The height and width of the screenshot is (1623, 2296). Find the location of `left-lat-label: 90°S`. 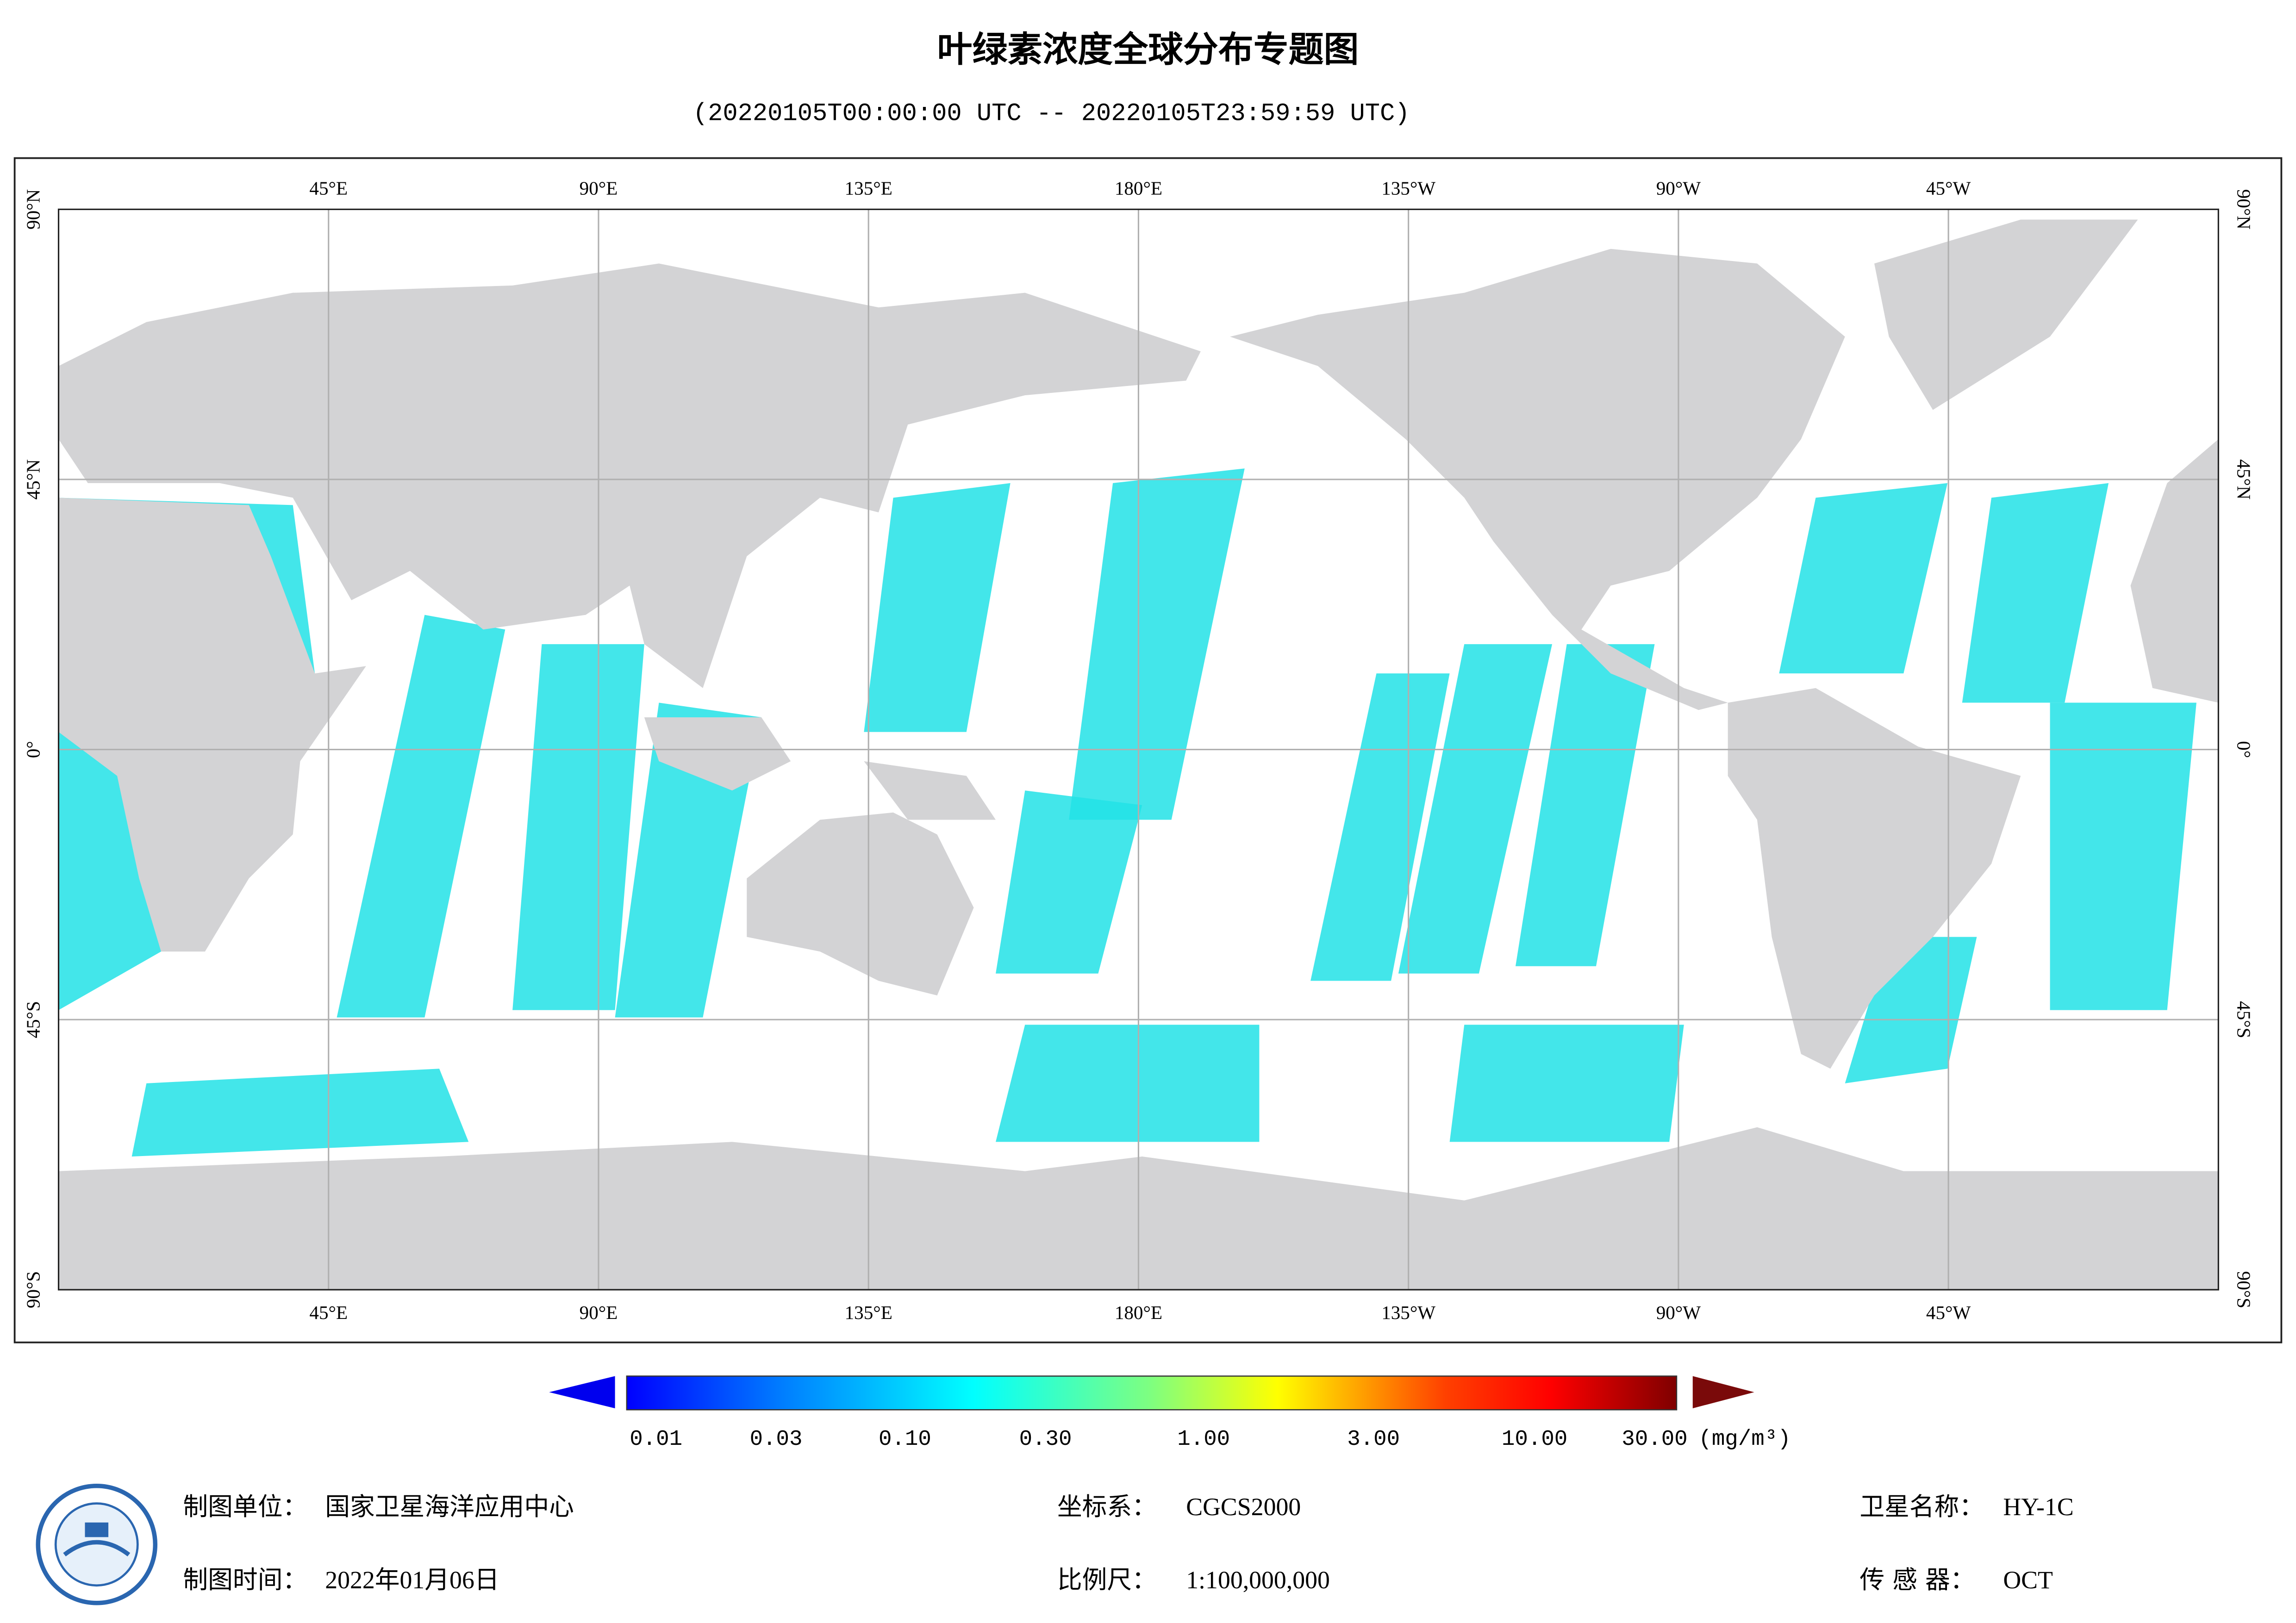

left-lat-label: 90°S is located at coordinates (33, 1289).